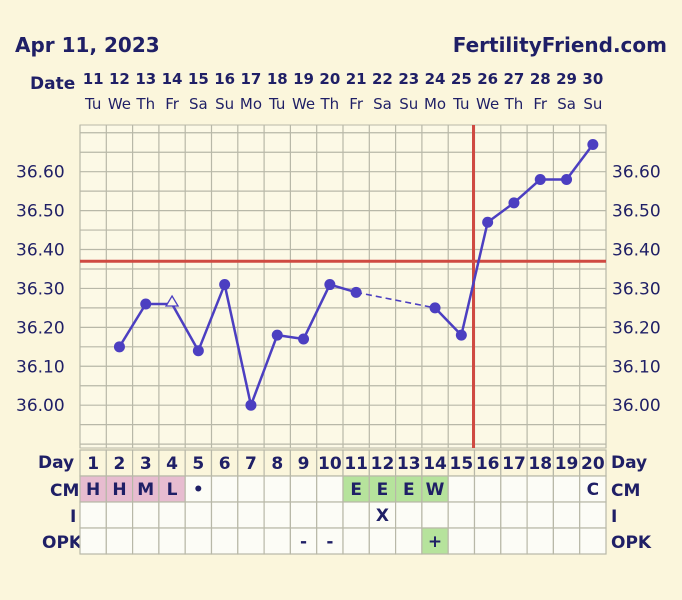 This screenshot has height=600, width=682. Describe the element at coordinates (251, 464) in the screenshot. I see `cycle-day: 7` at that location.